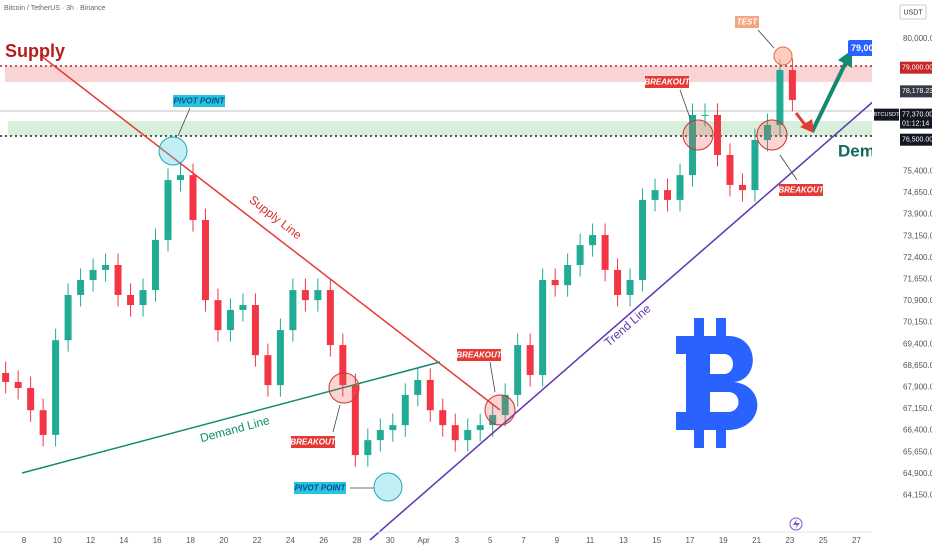 The width and height of the screenshot is (932, 550). I want to click on demand-zone, so click(441, 128).